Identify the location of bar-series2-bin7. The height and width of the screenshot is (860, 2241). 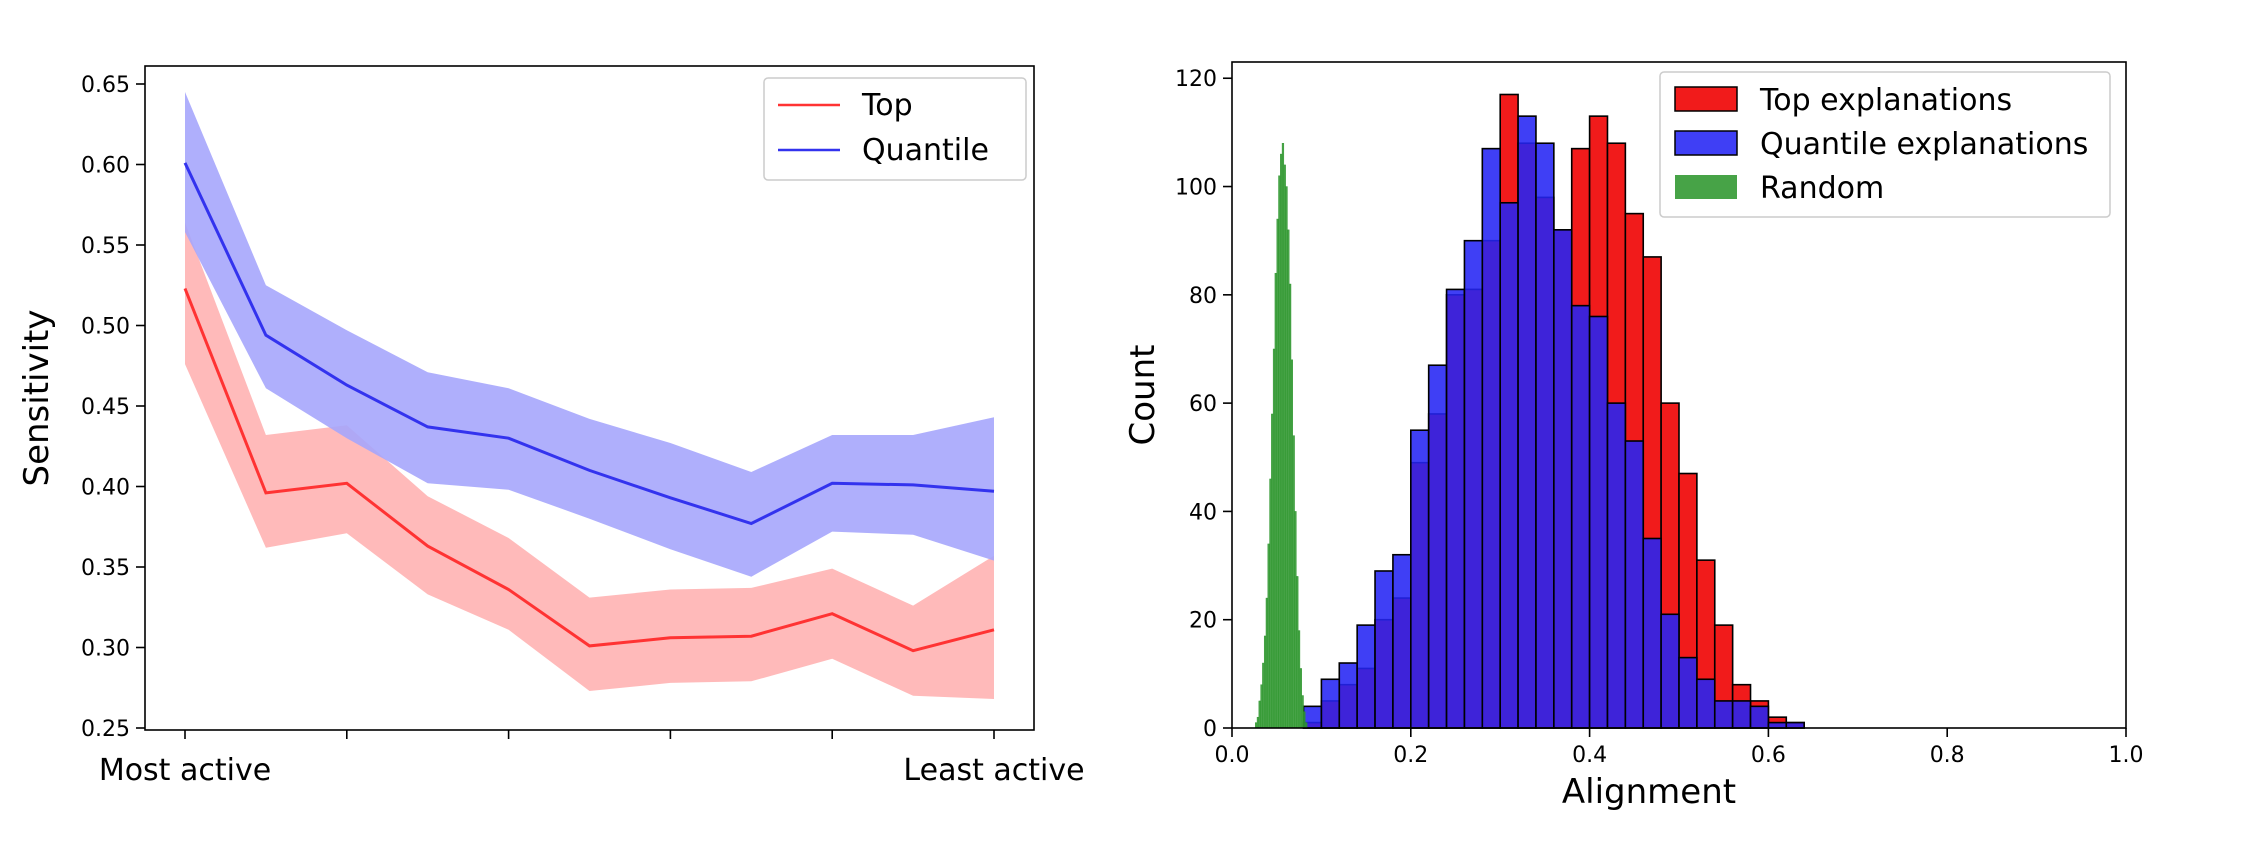
(1268, 636).